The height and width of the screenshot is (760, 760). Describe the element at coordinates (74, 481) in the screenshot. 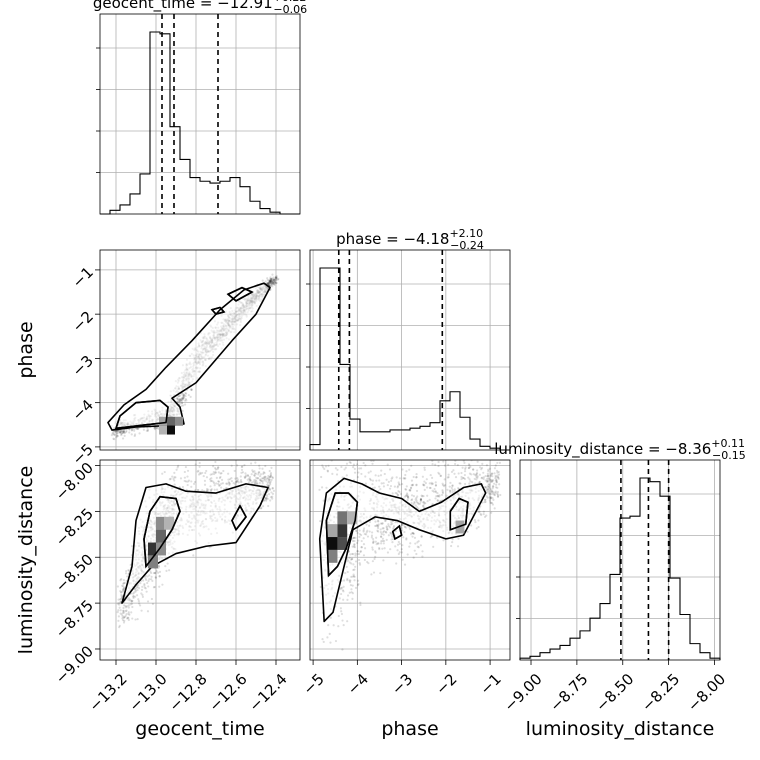

I see `y-tick-label-luminosity_distance: −8.00` at that location.